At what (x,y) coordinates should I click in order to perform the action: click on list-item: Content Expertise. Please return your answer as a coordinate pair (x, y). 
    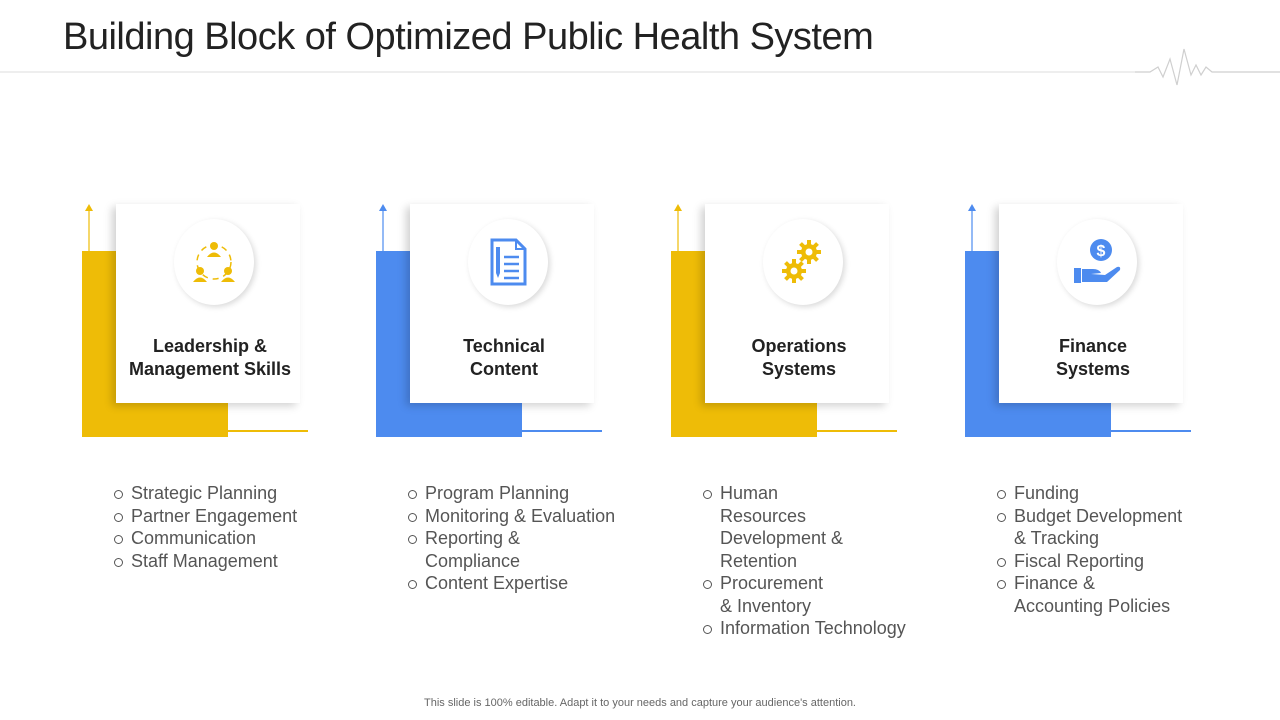
    Looking at the image, I should click on (517, 583).